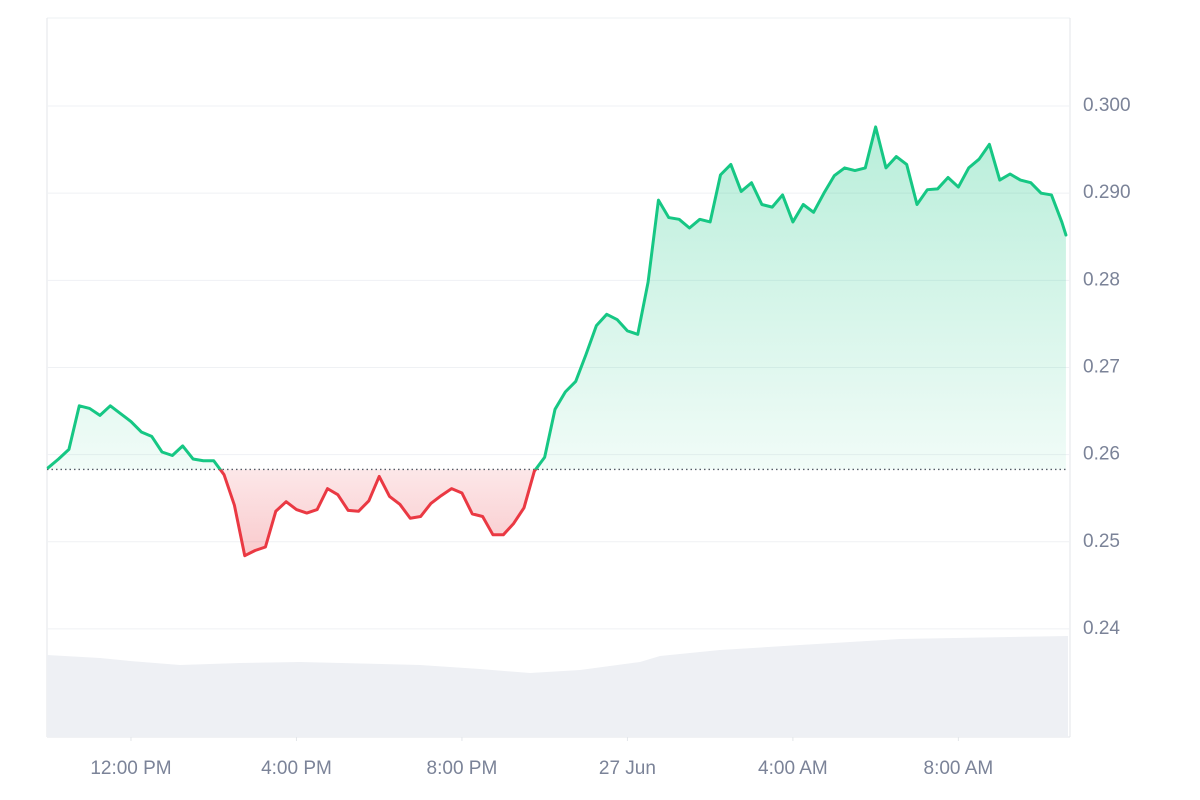 The height and width of the screenshot is (800, 1200). I want to click on y-tick-label: 0.24, so click(1101, 628).